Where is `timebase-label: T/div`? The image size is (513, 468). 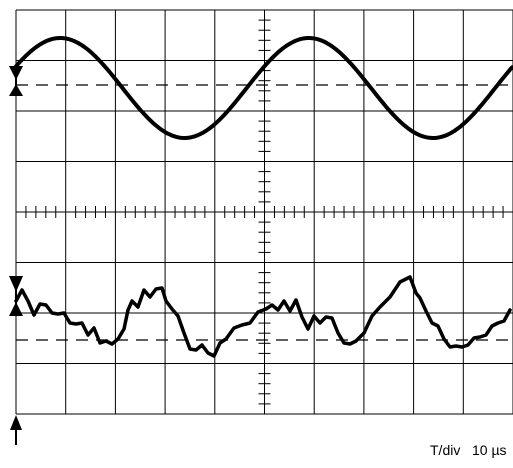 timebase-label: T/div is located at coordinates (445, 450).